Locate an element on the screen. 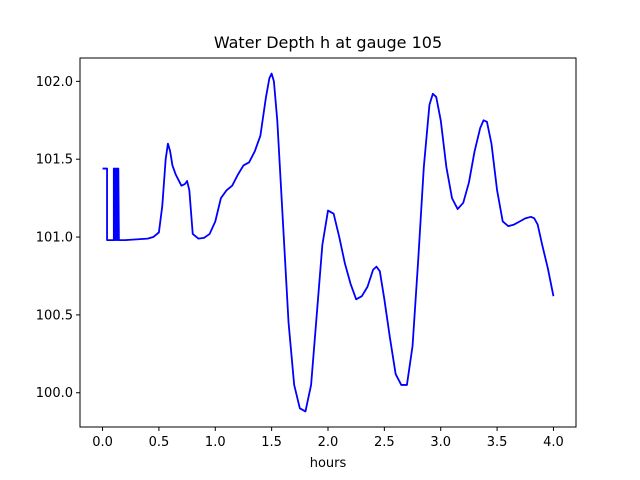  y-tick-label: 100.5 is located at coordinates (54, 315).